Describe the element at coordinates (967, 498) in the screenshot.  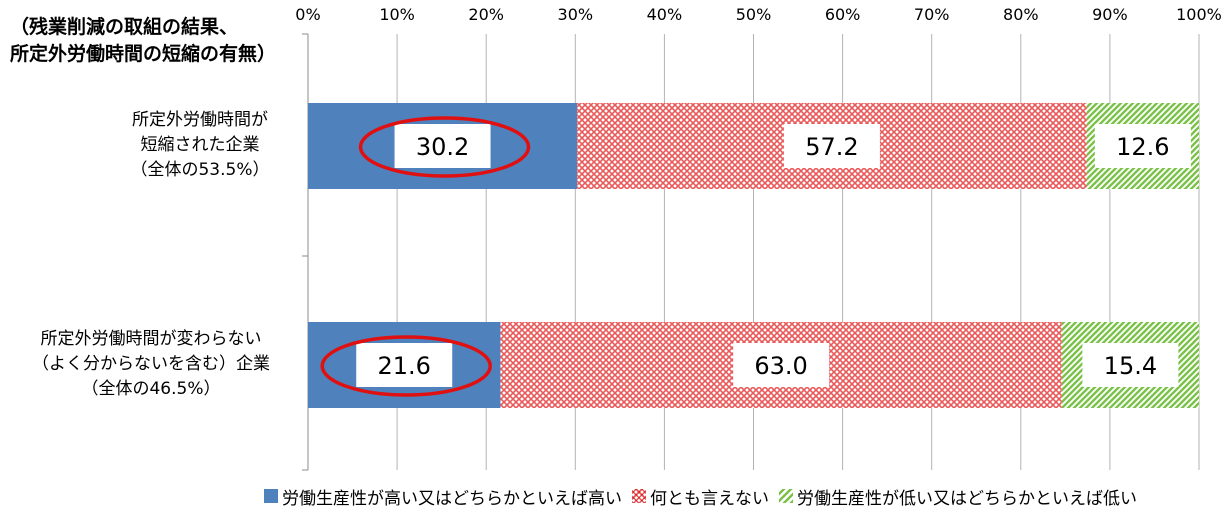
I see `legend-label: 労働生産性が低い又はどちらかといえば低い` at that location.